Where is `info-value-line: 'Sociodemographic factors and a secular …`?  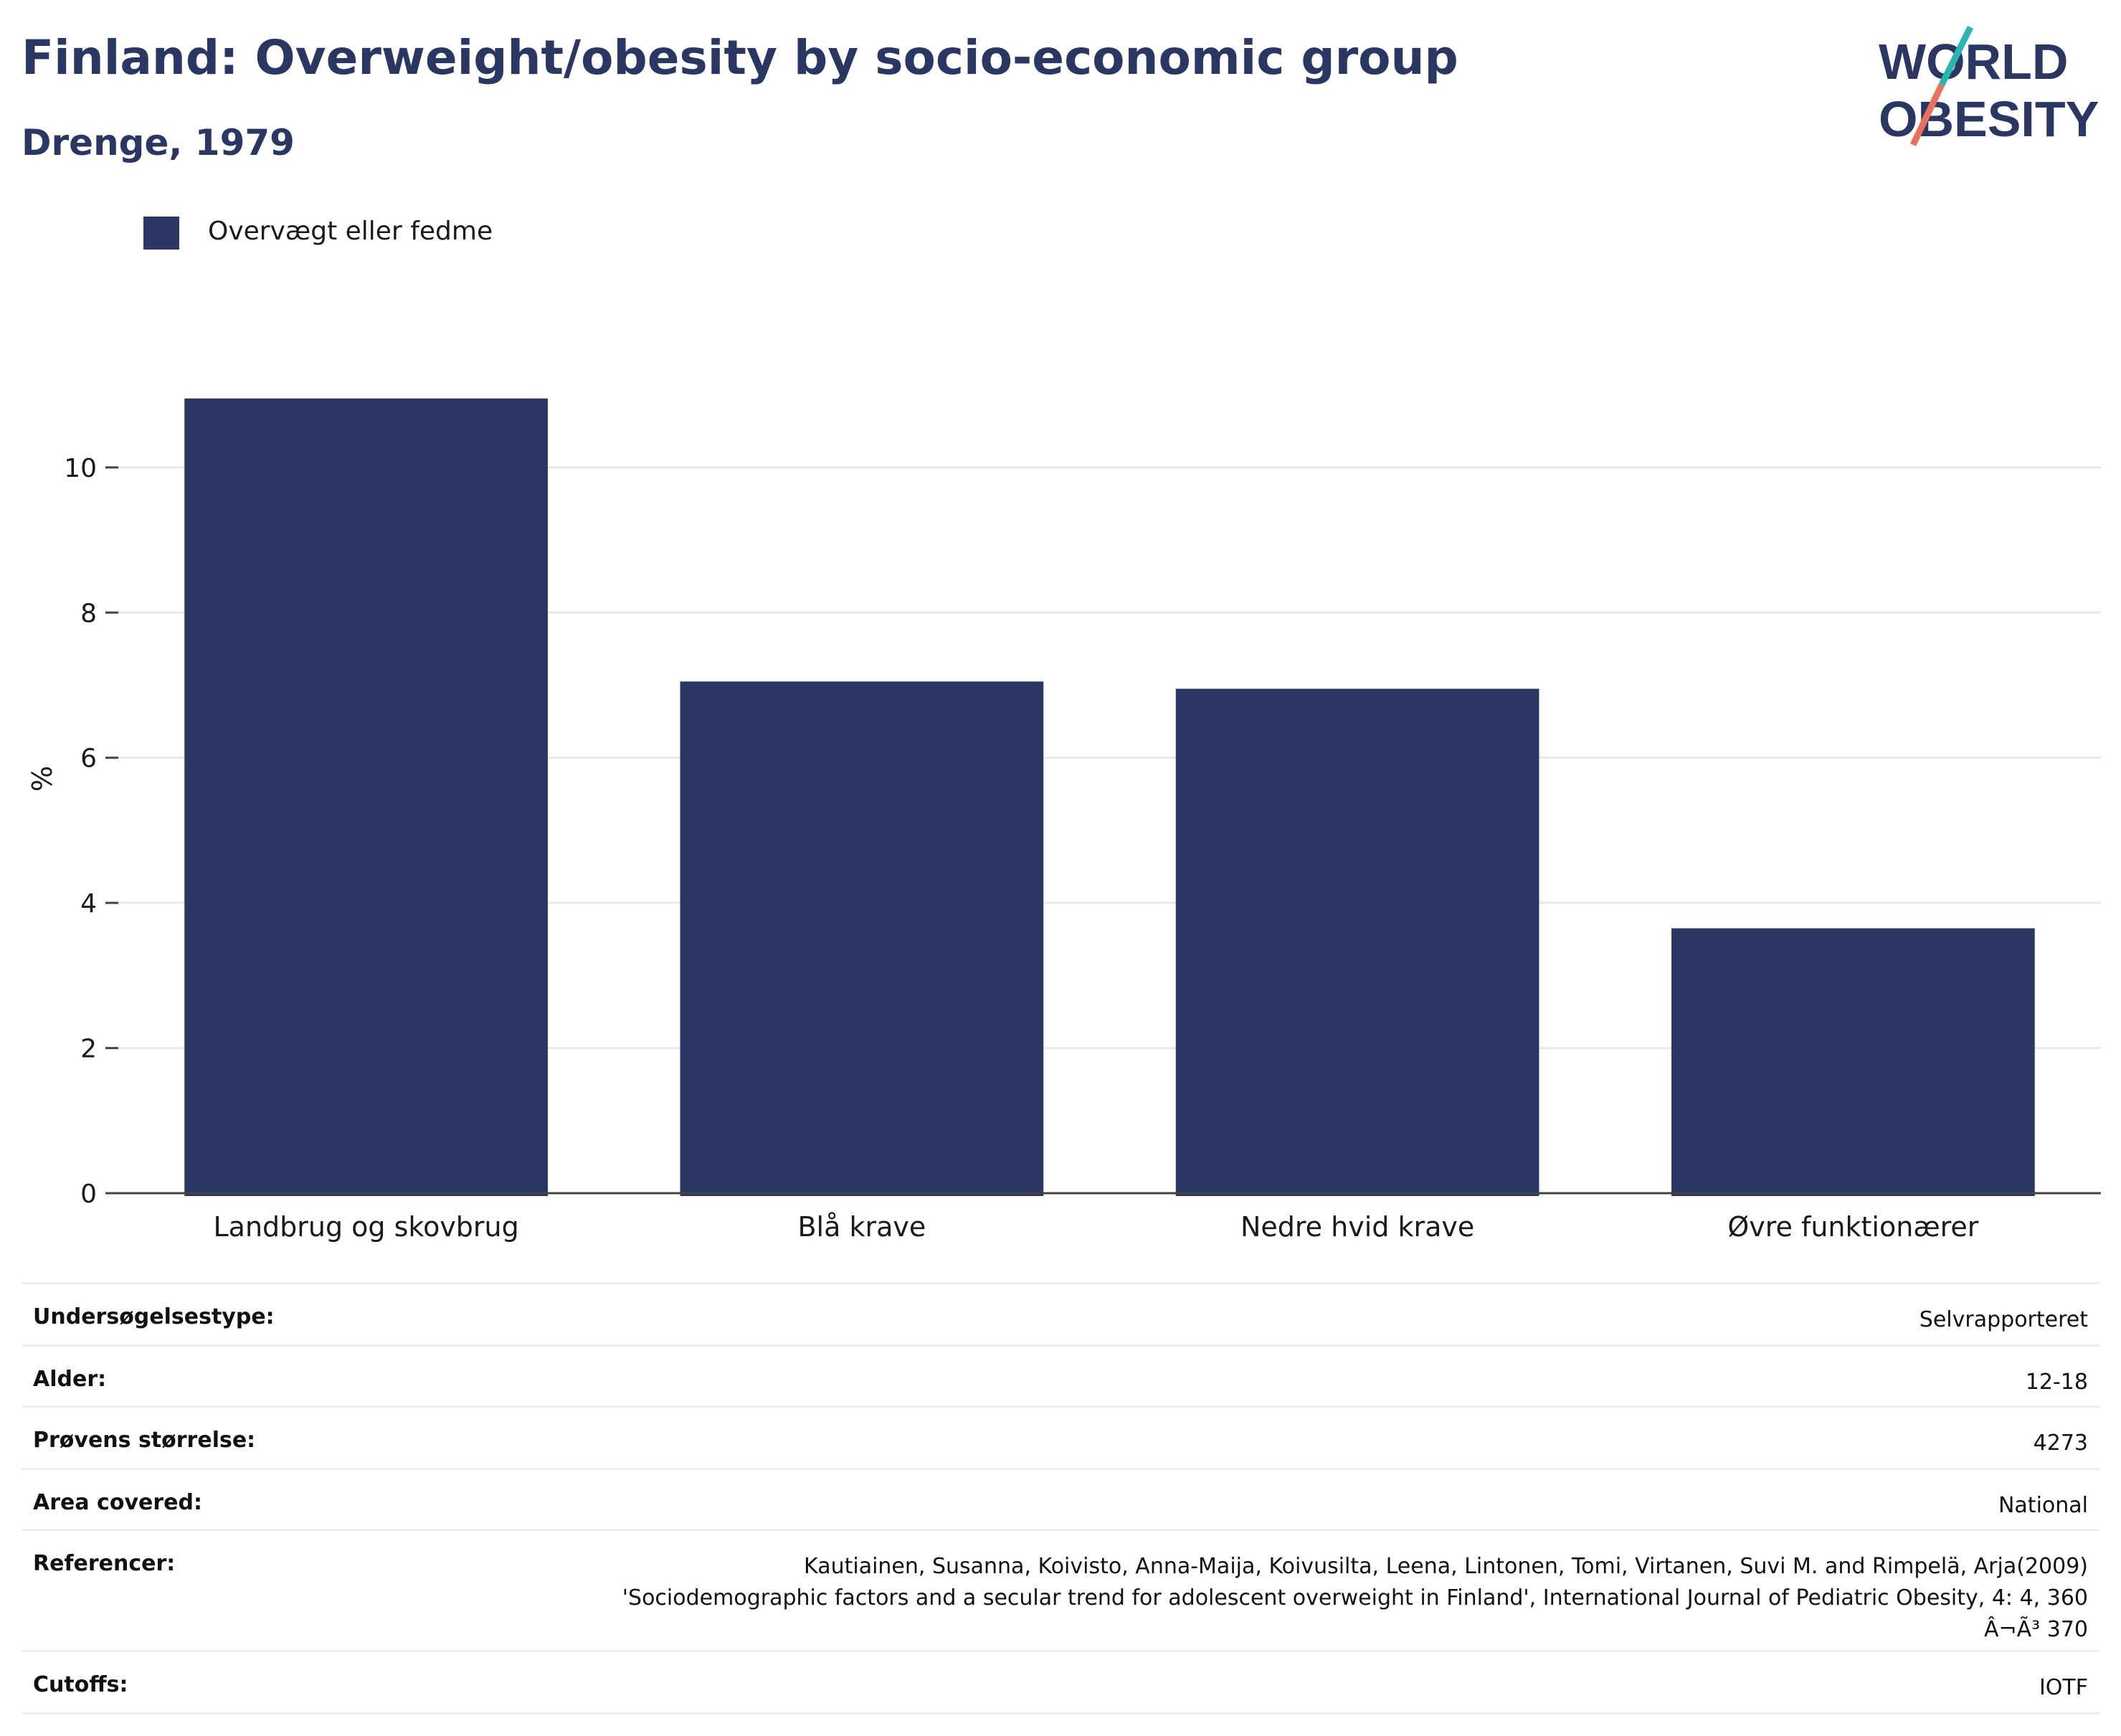 info-value-line: 'Sociodemographic factors and a secular … is located at coordinates (1355, 1598).